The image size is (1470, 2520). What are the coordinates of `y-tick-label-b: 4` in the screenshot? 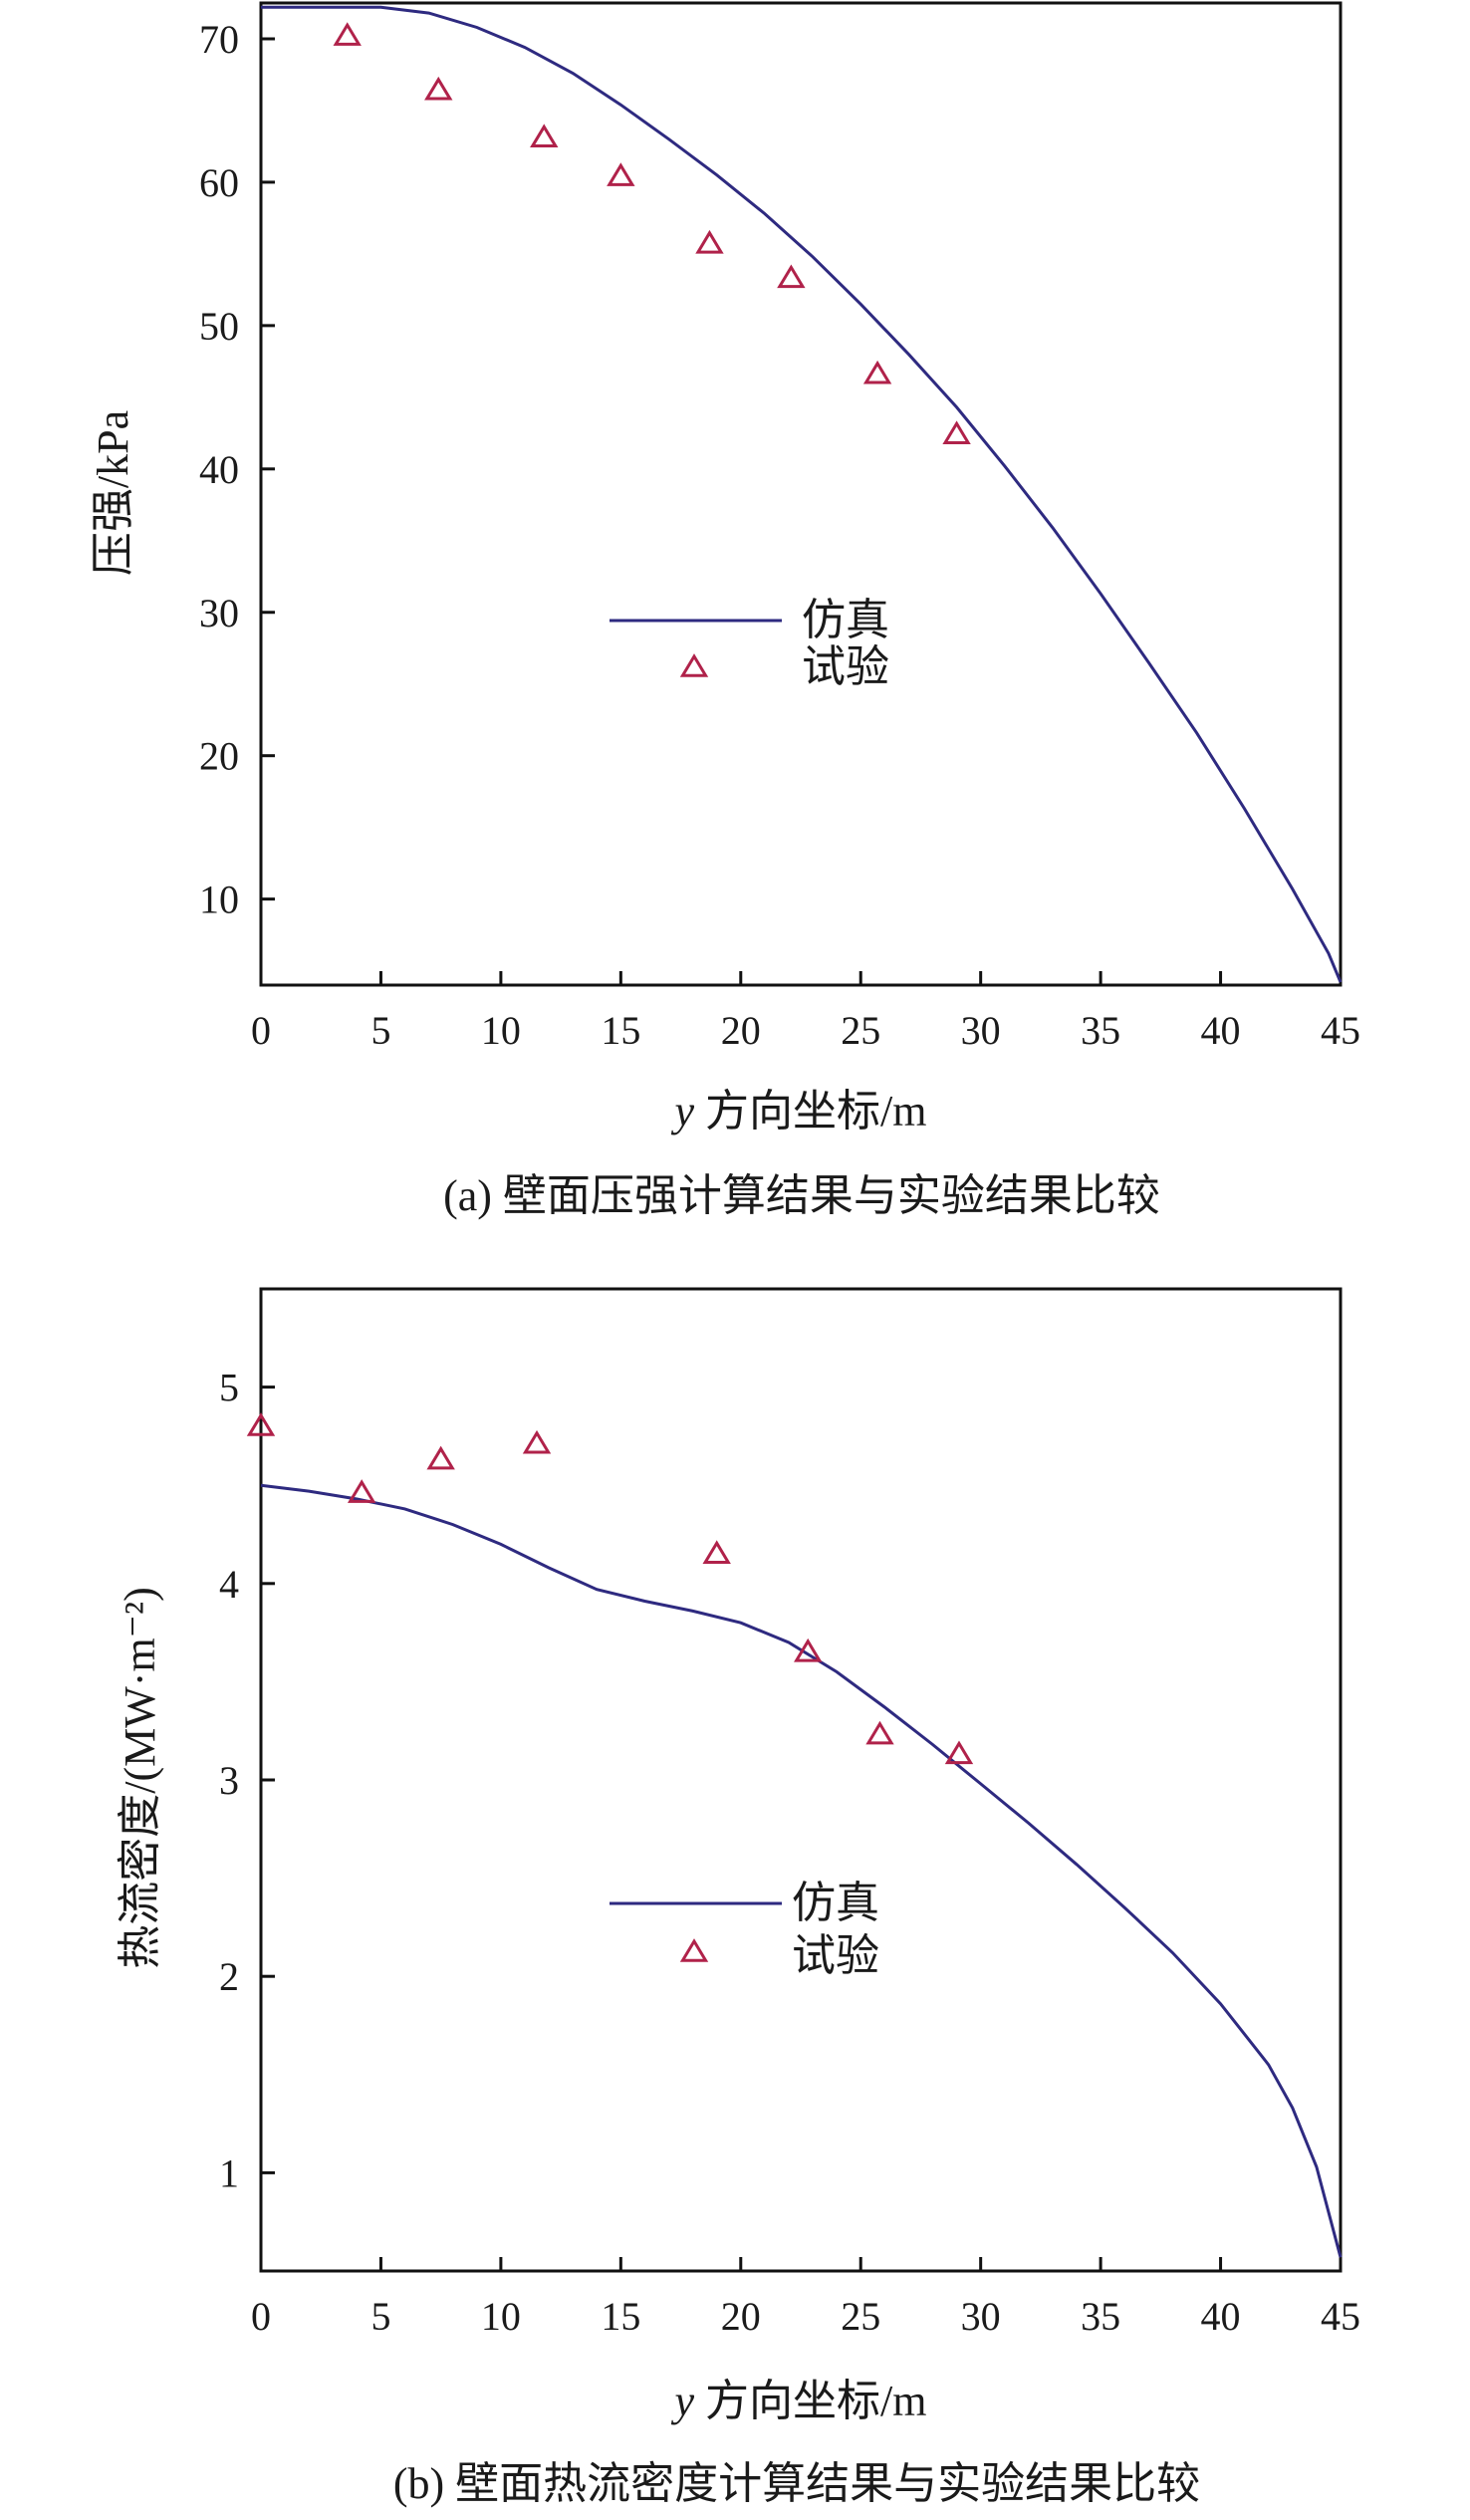 It's located at (229, 1584).